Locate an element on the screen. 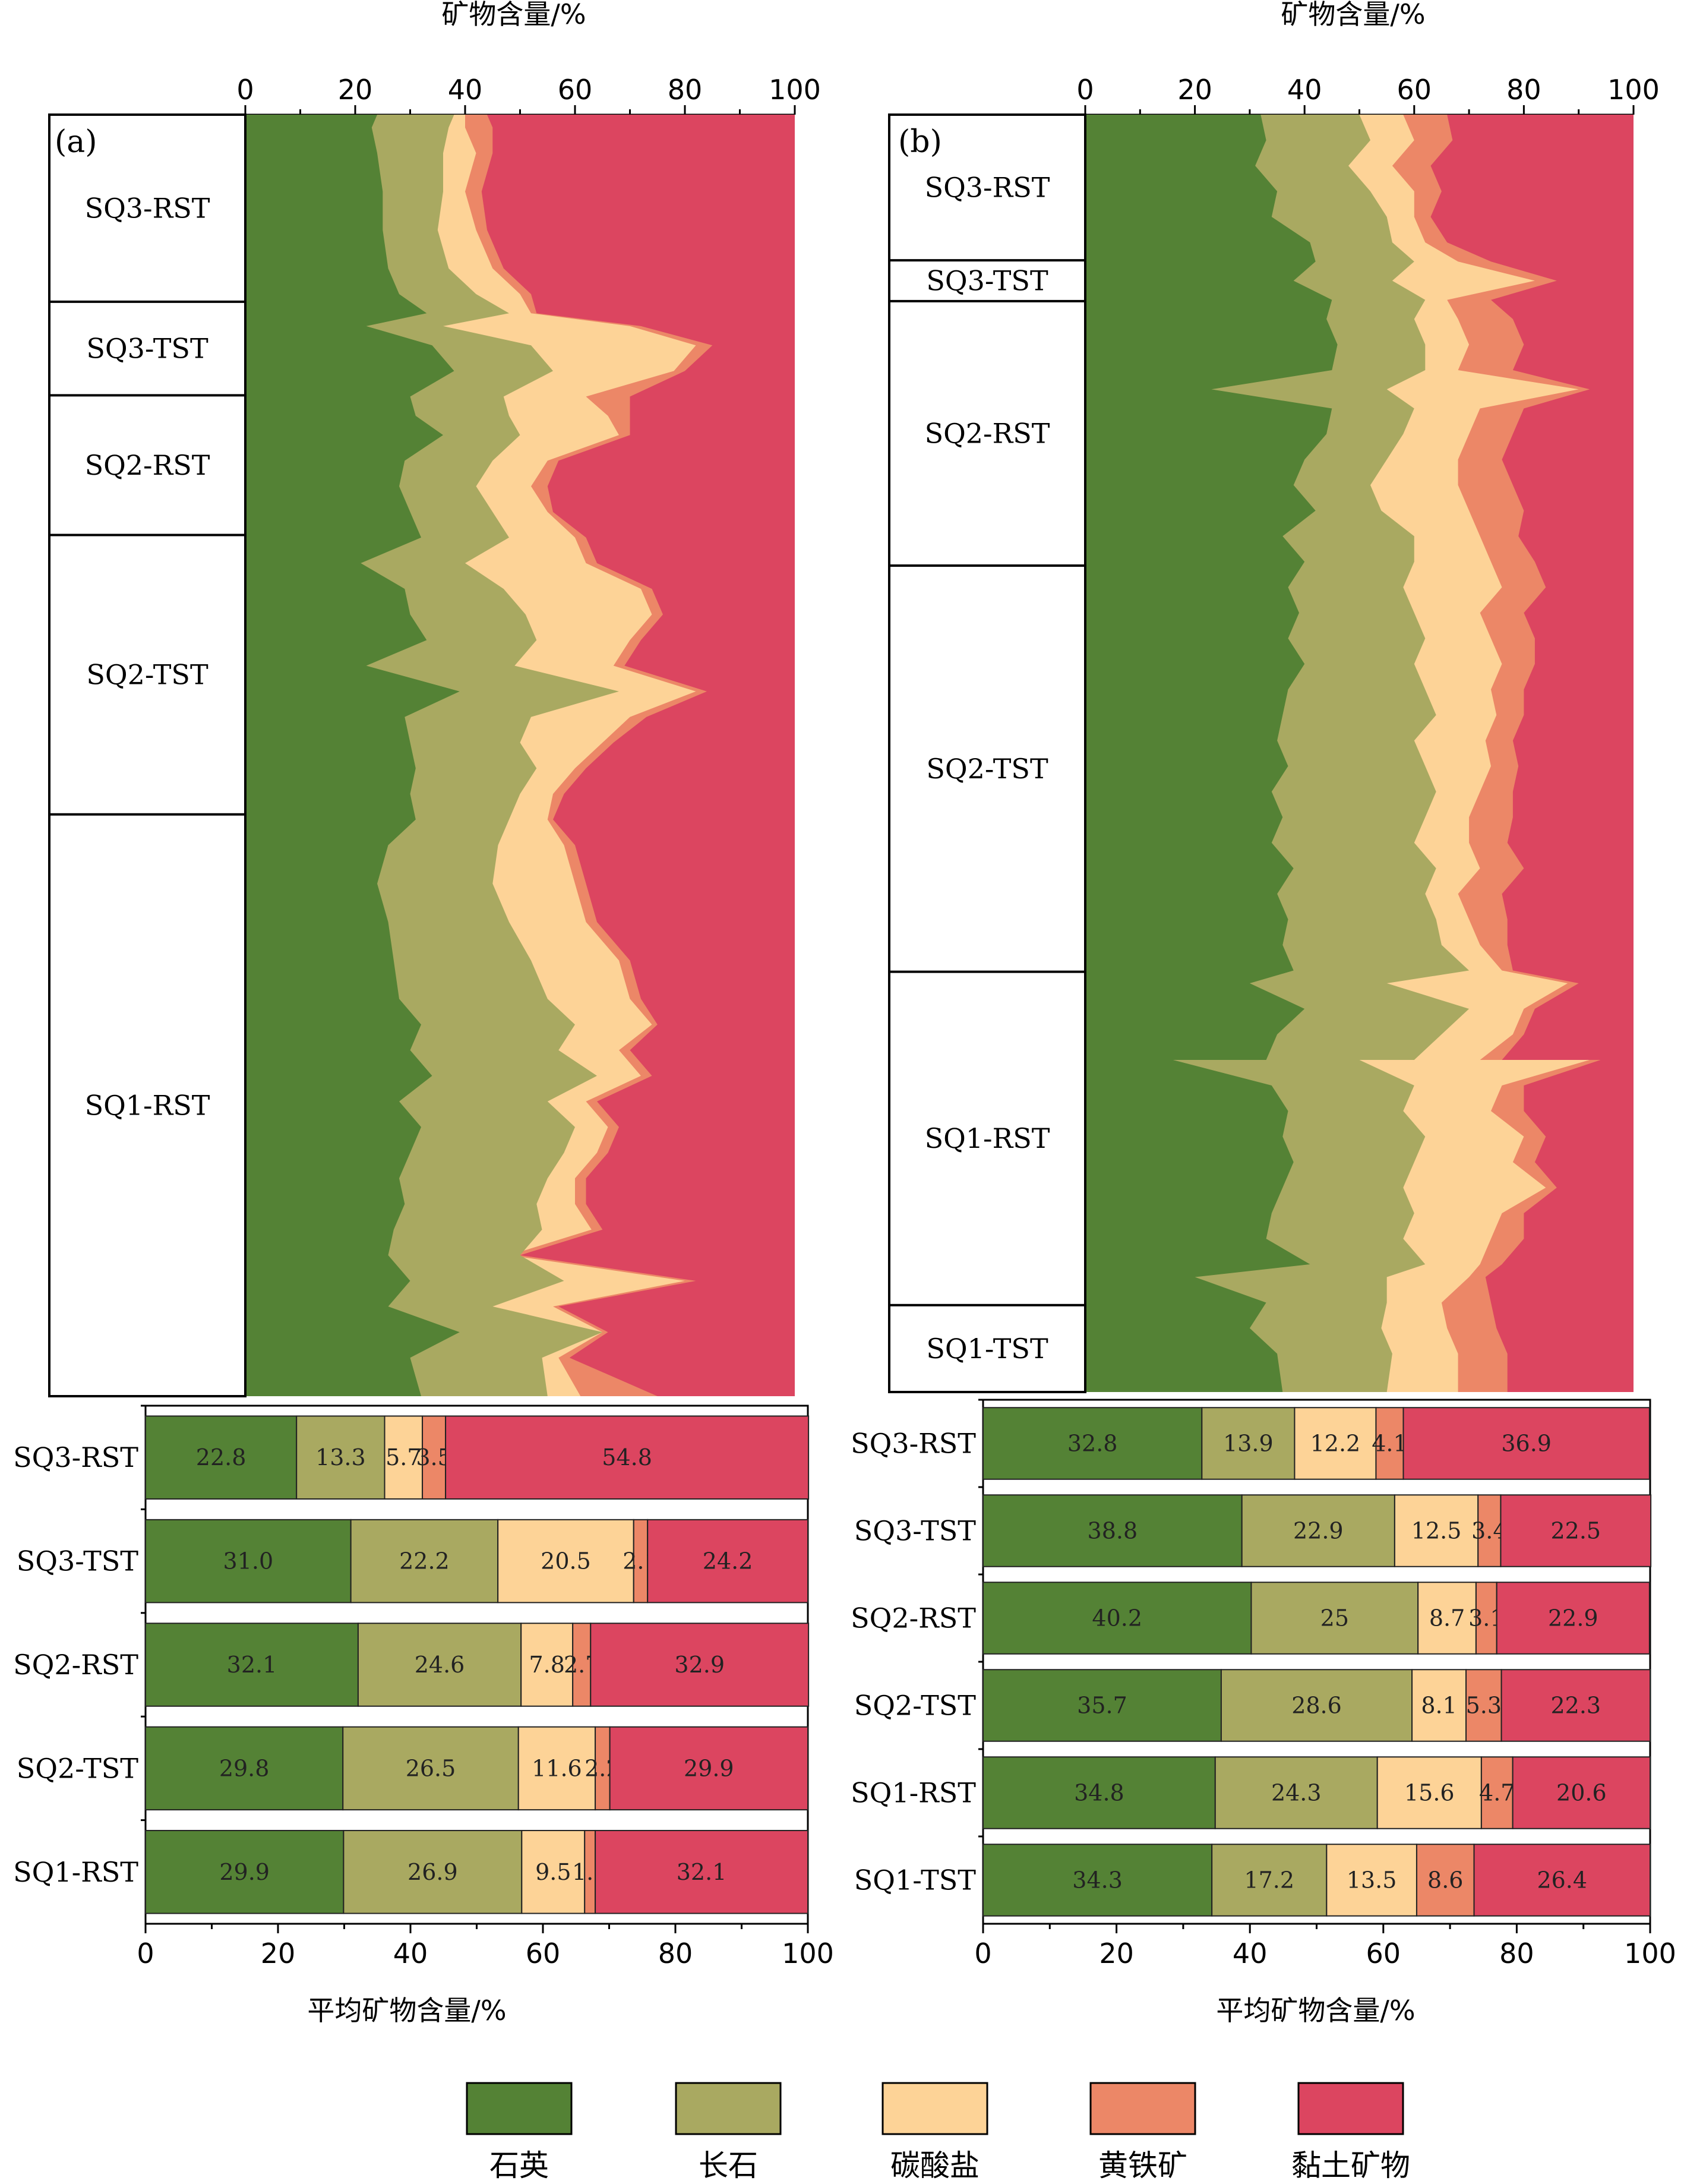 This screenshot has height=2184, width=1684. category-label-b: SQ3-TST is located at coordinates (915, 1531).